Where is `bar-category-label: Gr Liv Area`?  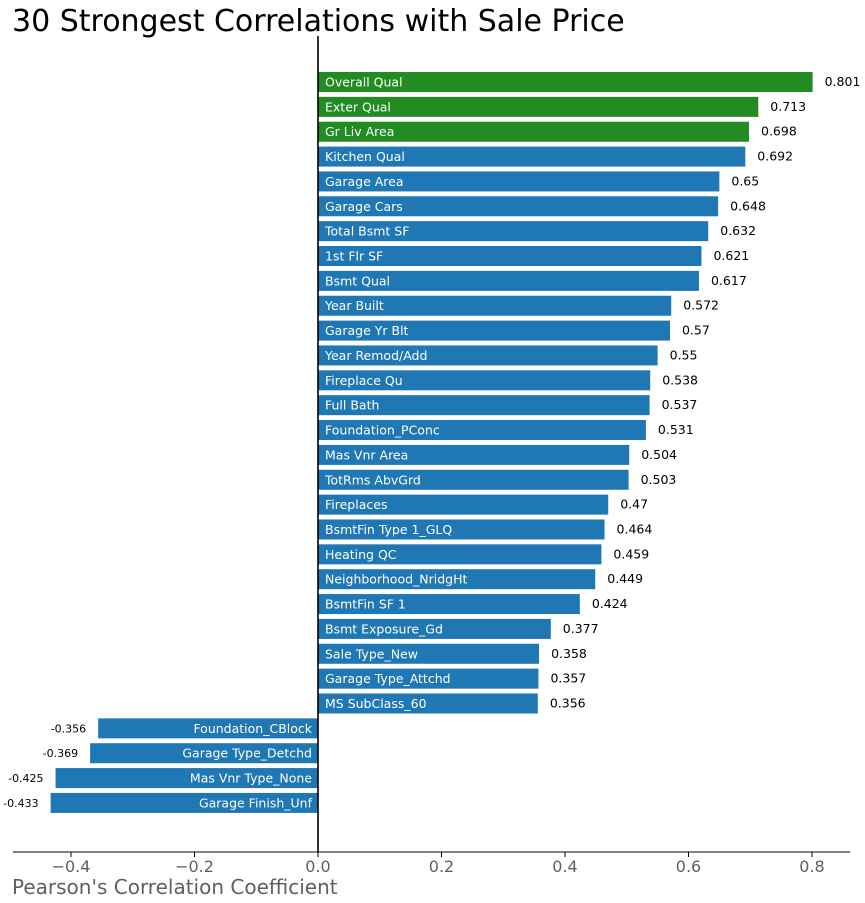
bar-category-label: Gr Liv Area is located at coordinates (359, 131).